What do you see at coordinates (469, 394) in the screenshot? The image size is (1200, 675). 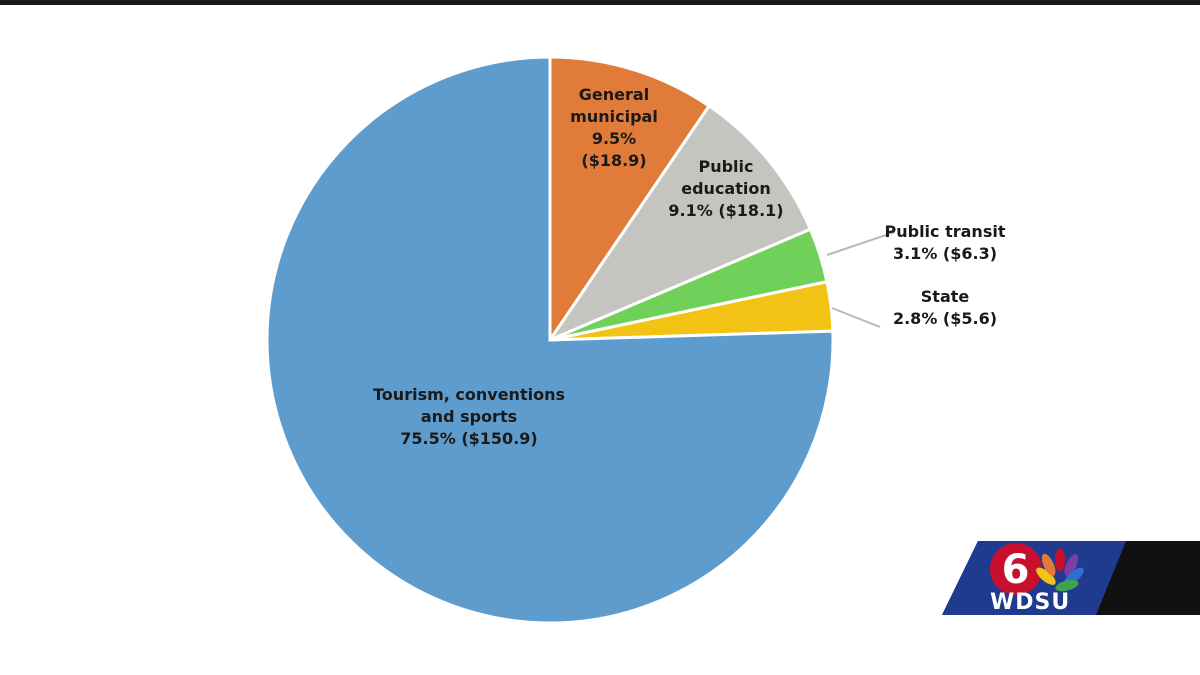 I see `slice-label-line: Tourism, conventions` at bounding box center [469, 394].